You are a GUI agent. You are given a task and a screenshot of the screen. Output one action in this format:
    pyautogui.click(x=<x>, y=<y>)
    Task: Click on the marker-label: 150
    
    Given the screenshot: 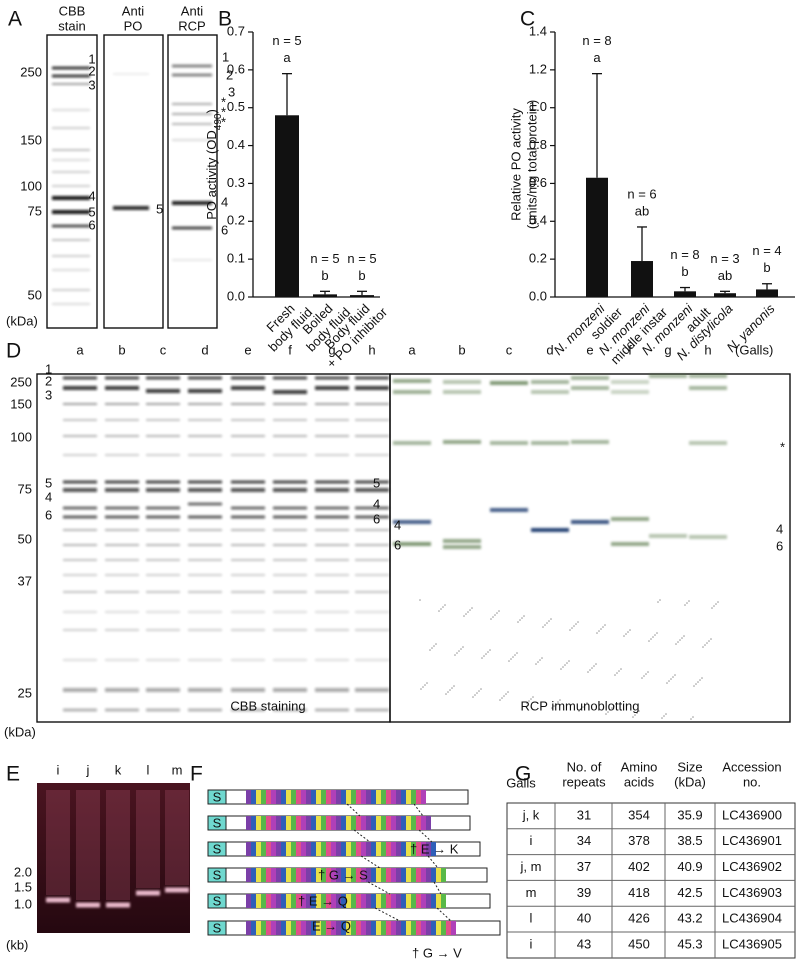 What is the action you would take?
    pyautogui.click(x=31, y=139)
    